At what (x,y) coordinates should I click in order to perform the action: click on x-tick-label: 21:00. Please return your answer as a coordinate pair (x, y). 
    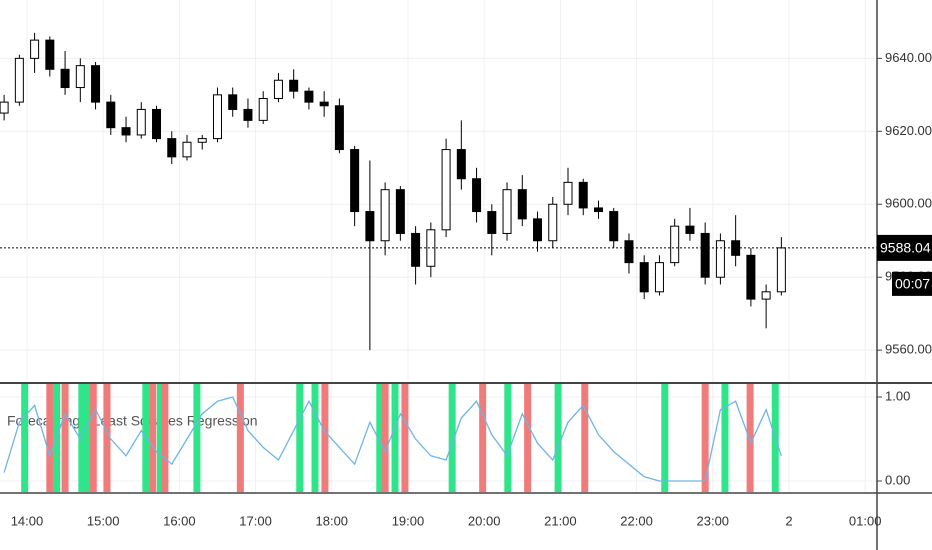
    Looking at the image, I should click on (560, 520).